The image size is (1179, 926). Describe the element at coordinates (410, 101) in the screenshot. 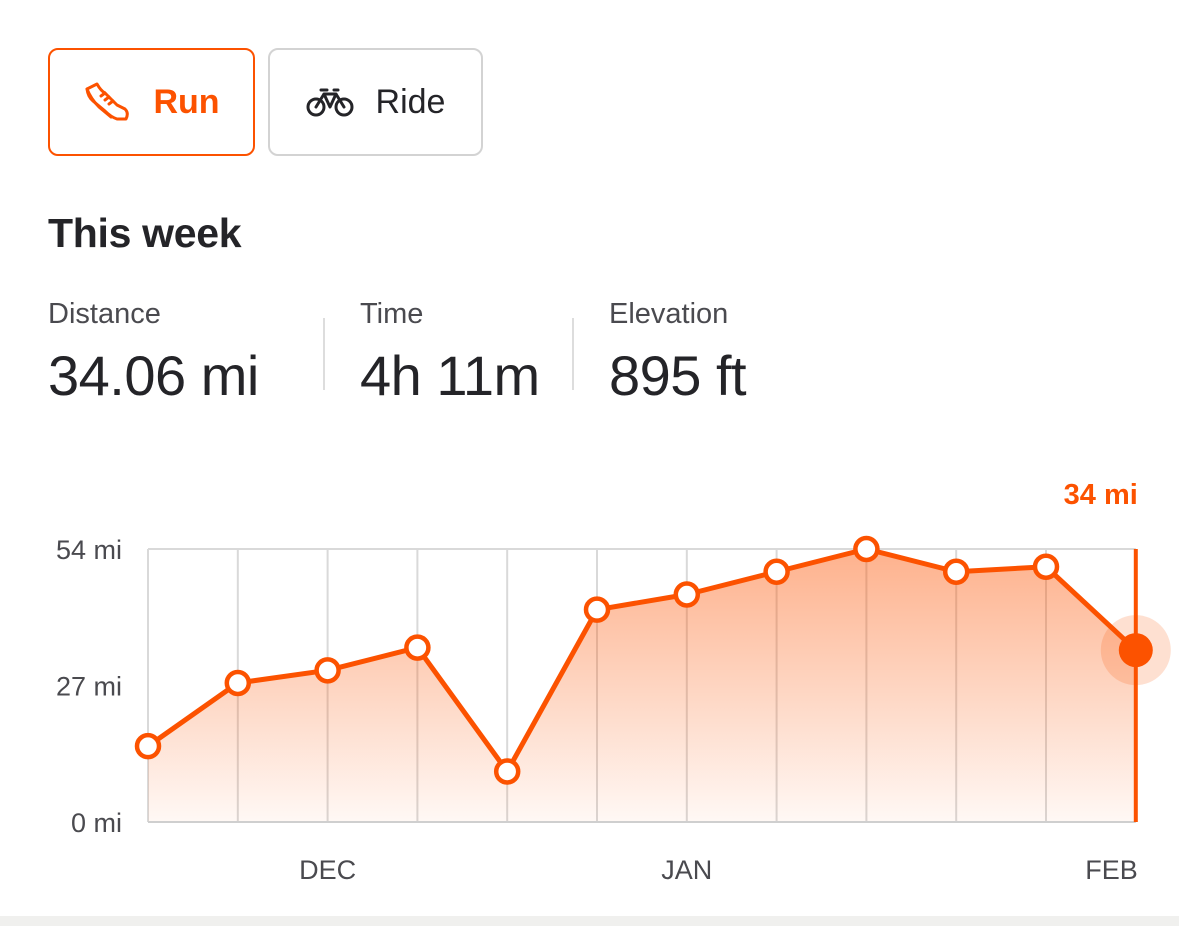

I see `ride-tab-label: Ride` at that location.